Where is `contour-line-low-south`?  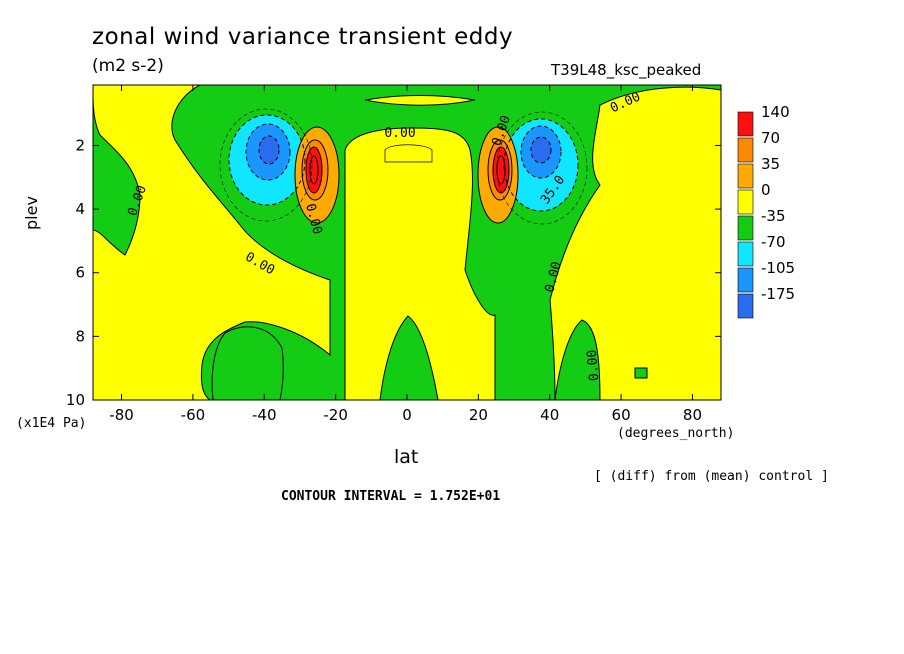 contour-line-low-south is located at coordinates (247, 363).